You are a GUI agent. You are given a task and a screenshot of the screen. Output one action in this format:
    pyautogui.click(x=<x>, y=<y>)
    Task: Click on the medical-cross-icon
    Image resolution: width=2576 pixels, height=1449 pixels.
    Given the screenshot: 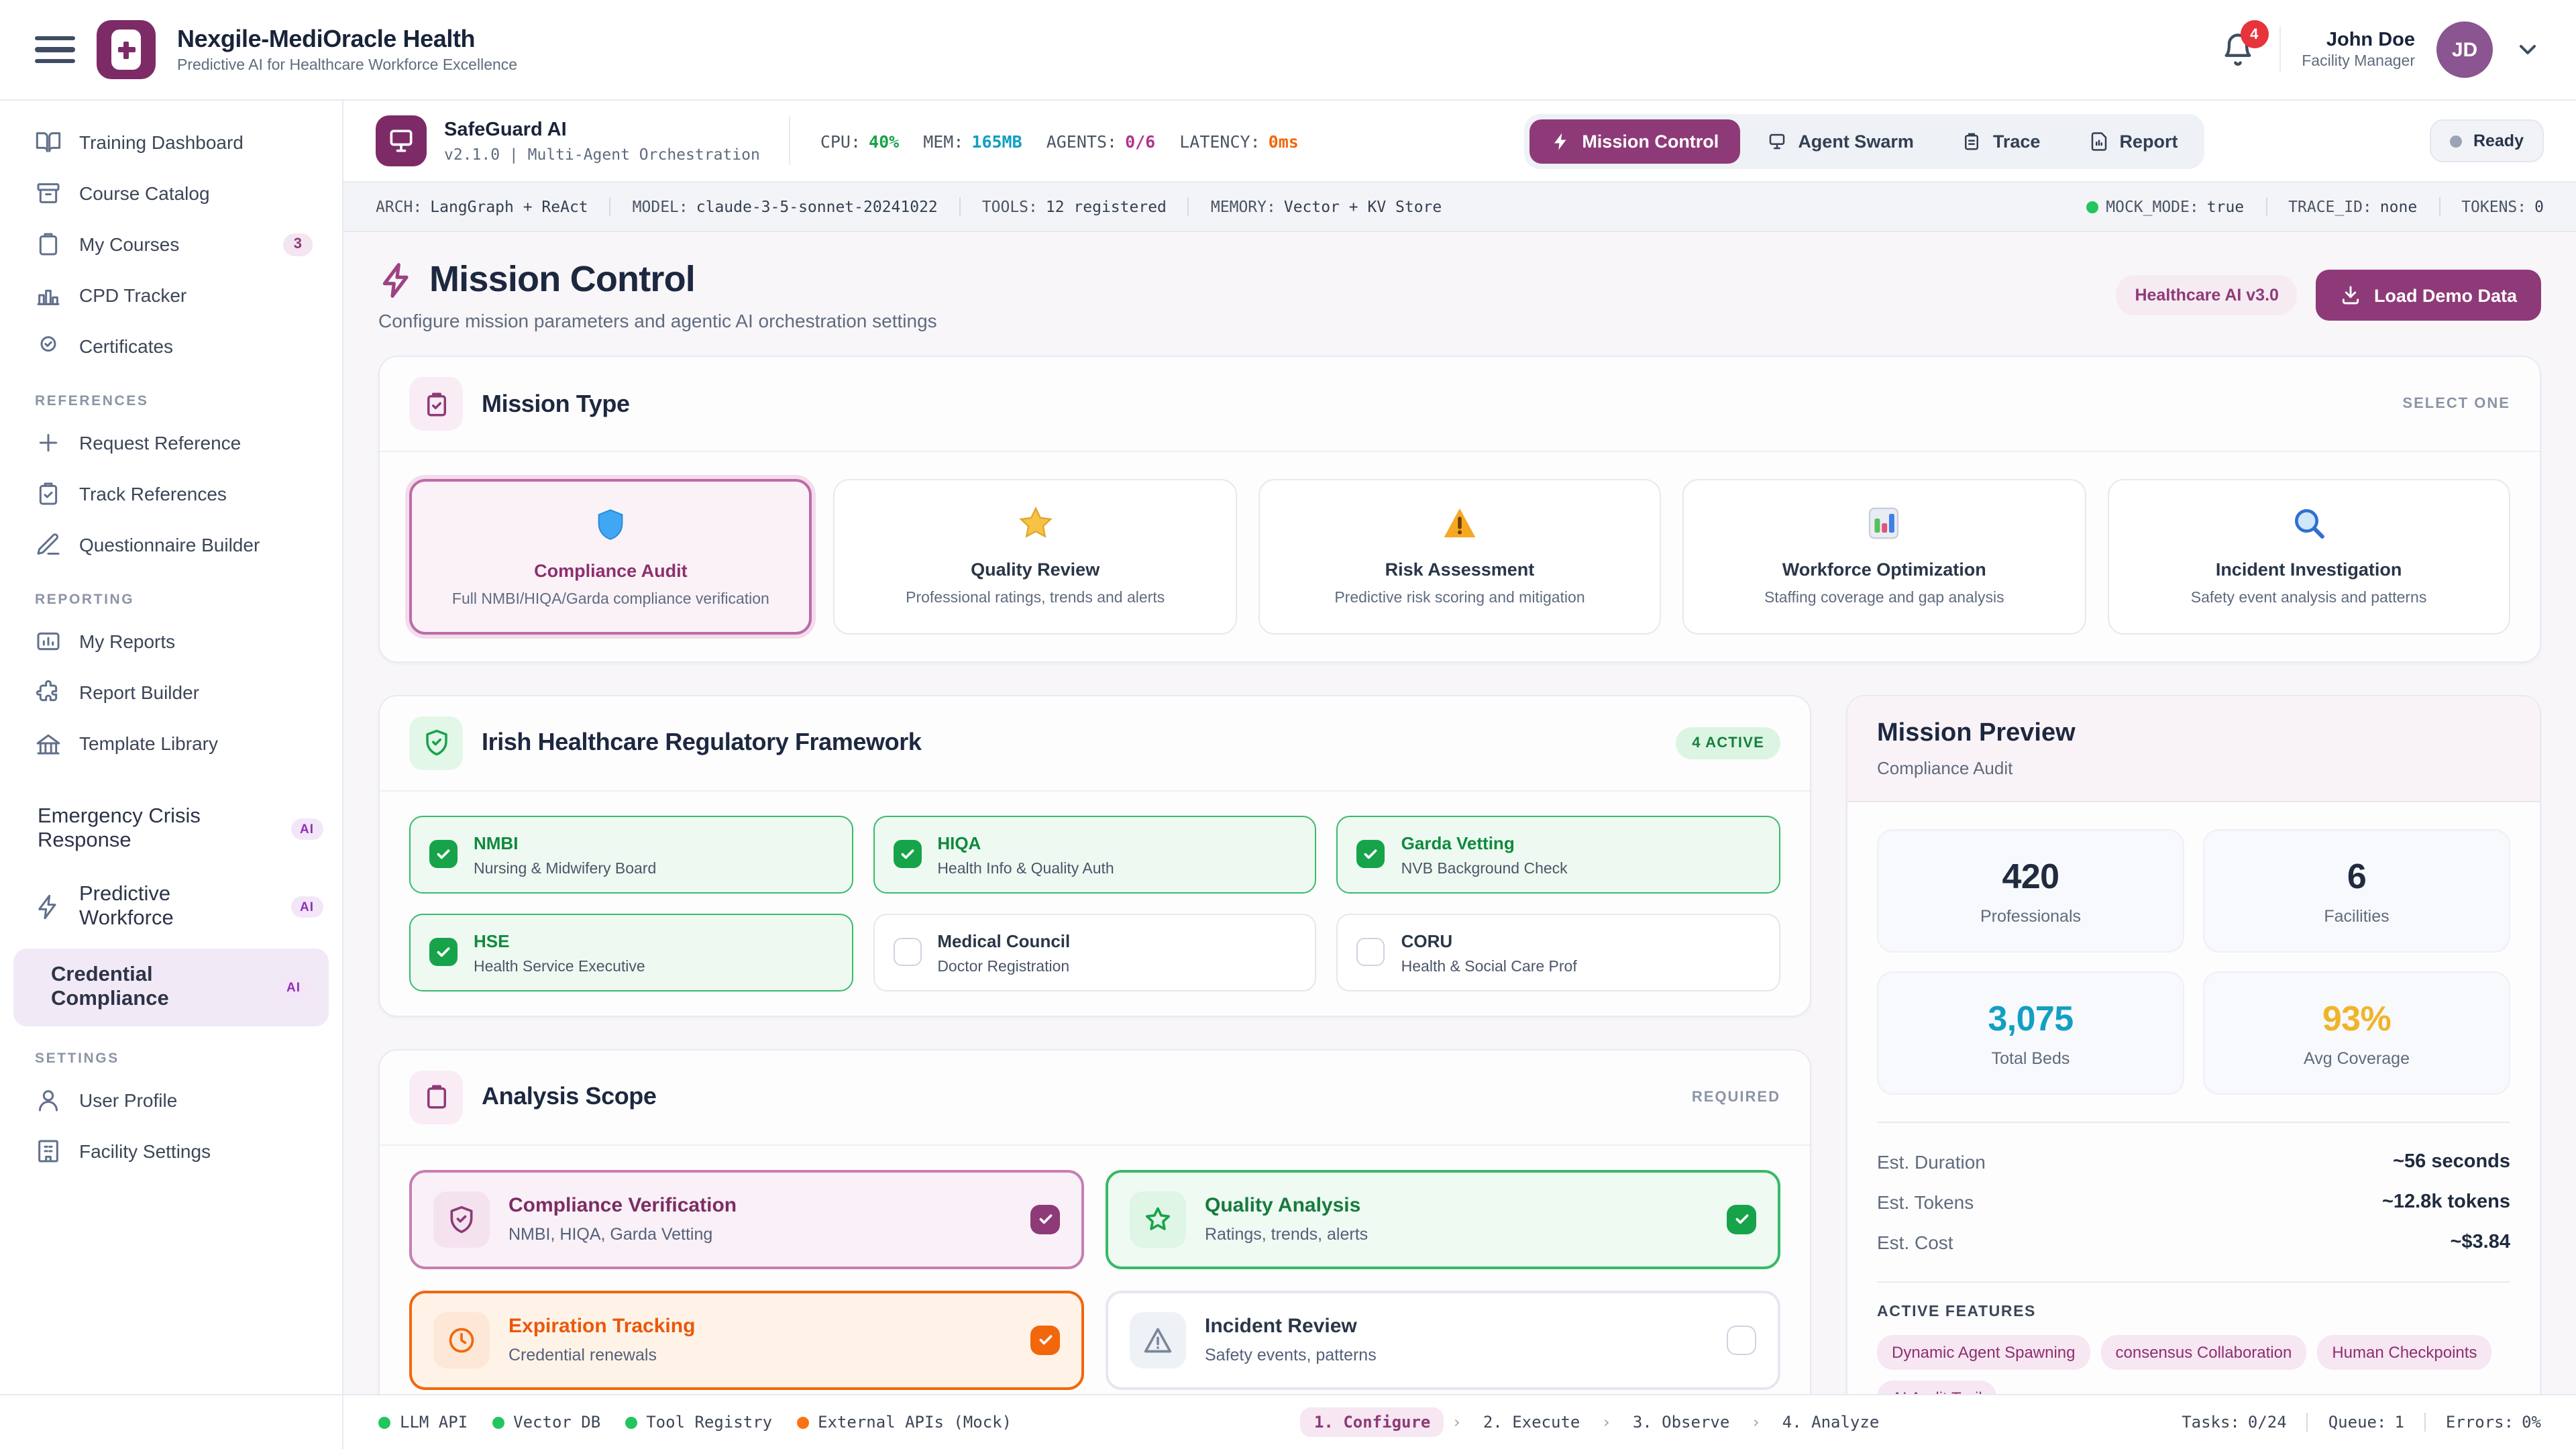 What is the action you would take?
    pyautogui.click(x=126, y=49)
    